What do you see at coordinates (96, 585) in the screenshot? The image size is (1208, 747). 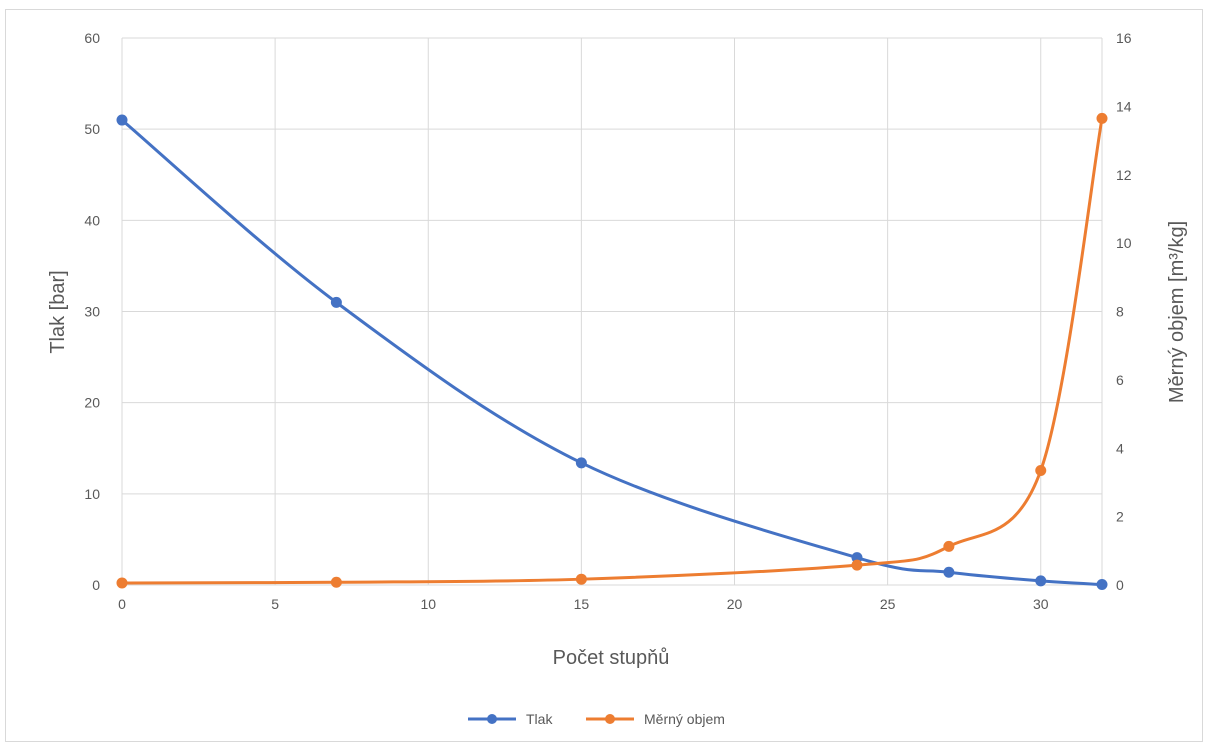 I see `y-left-tick-label: 0` at bounding box center [96, 585].